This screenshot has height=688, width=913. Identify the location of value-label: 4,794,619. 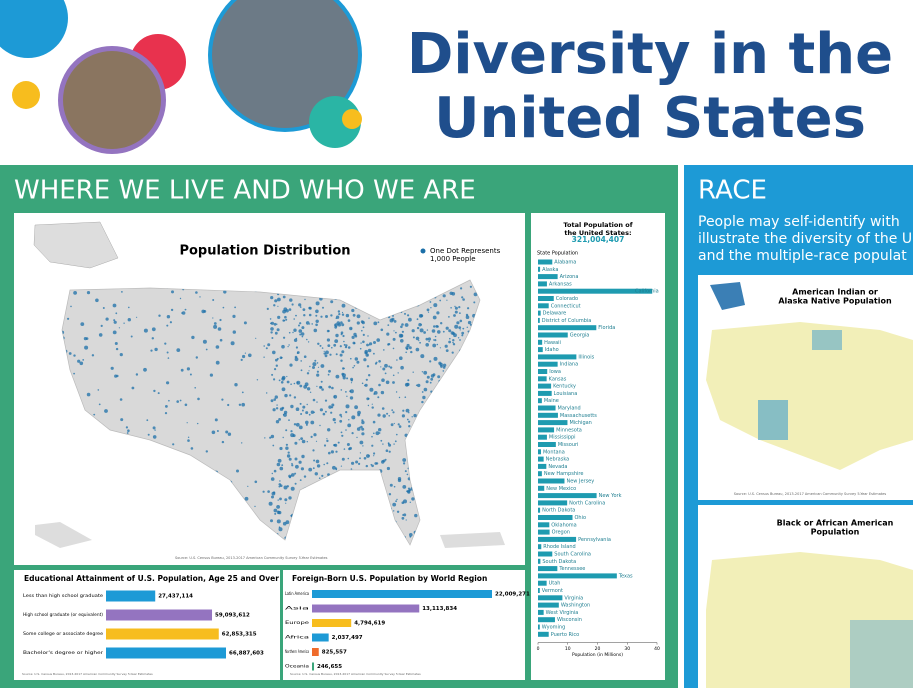
(369, 624).